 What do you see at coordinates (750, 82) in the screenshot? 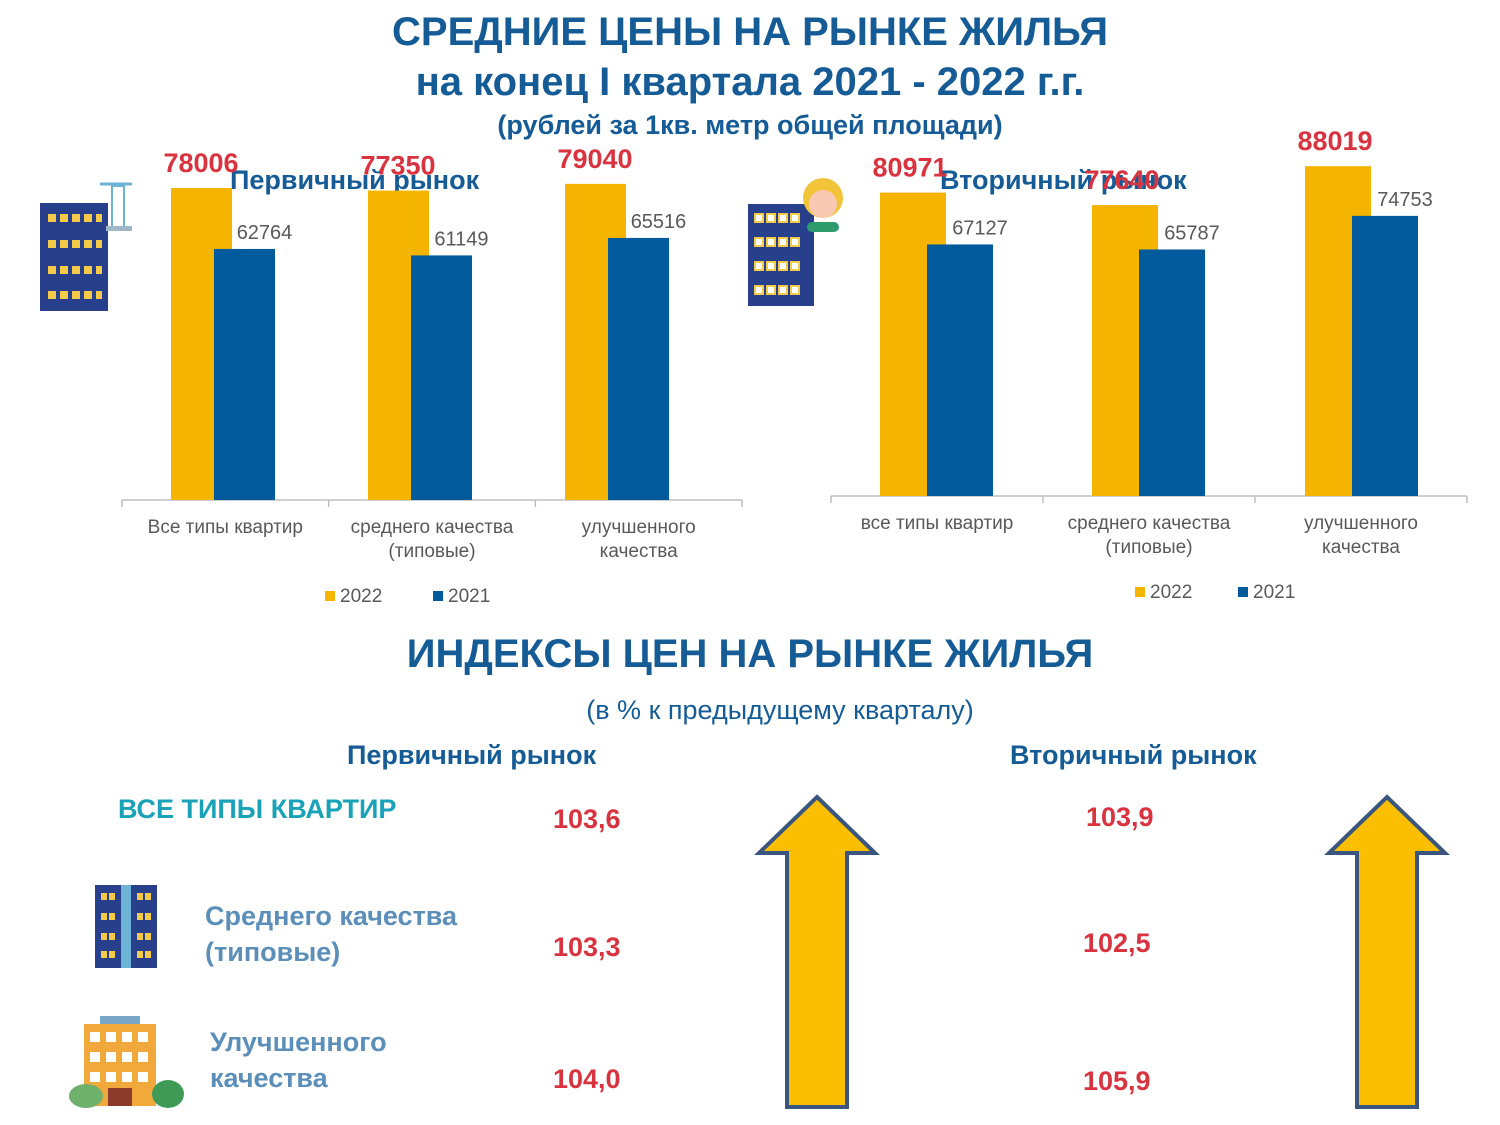
I see `page-title-period: на конец I квартала 2021 - 2022 г.г.` at bounding box center [750, 82].